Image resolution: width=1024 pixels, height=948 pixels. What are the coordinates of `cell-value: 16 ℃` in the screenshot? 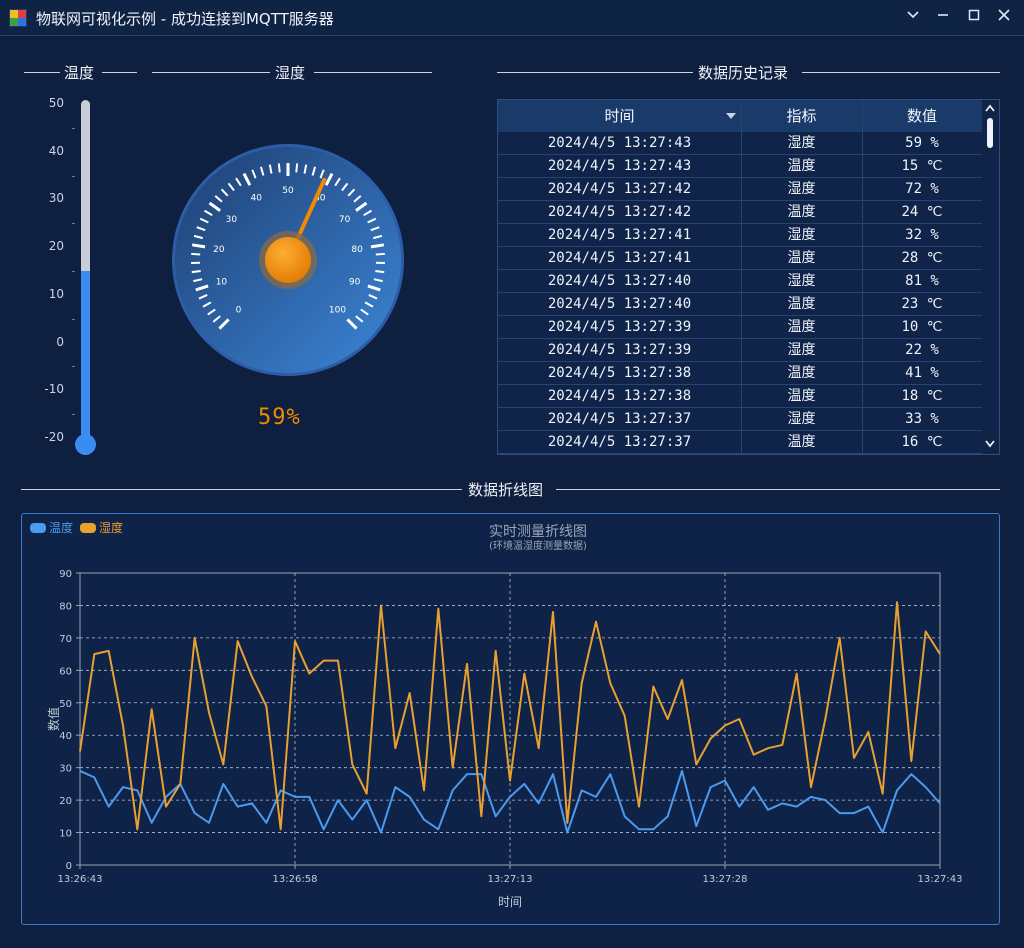 It's located at (922, 442).